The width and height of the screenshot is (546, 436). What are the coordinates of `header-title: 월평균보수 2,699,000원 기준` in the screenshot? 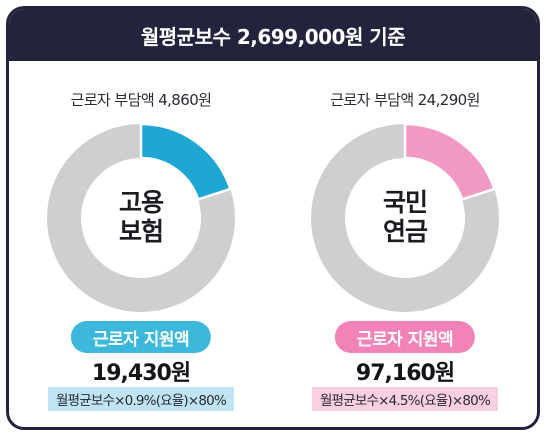 It's located at (273, 35).